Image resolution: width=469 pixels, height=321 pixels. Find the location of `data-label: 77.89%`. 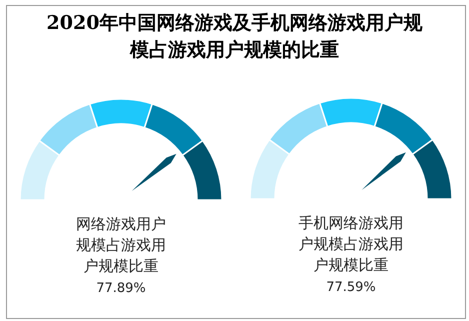

data-label: 77.89% is located at coordinates (121, 288).